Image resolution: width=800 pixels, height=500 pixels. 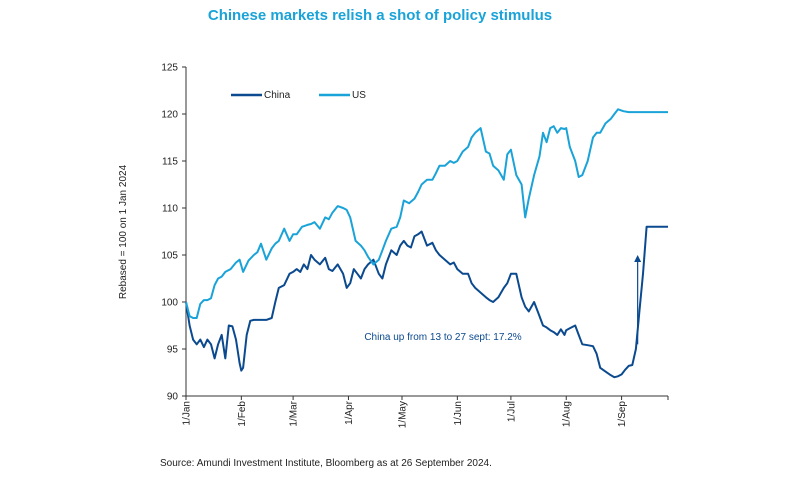 What do you see at coordinates (169, 303) in the screenshot?
I see `y-tick-label-100: 100` at bounding box center [169, 303].